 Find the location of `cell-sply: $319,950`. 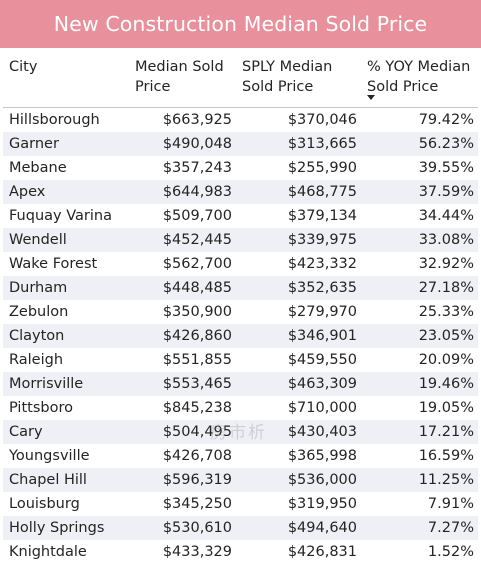

cell-sply: $319,950 is located at coordinates (322, 503).